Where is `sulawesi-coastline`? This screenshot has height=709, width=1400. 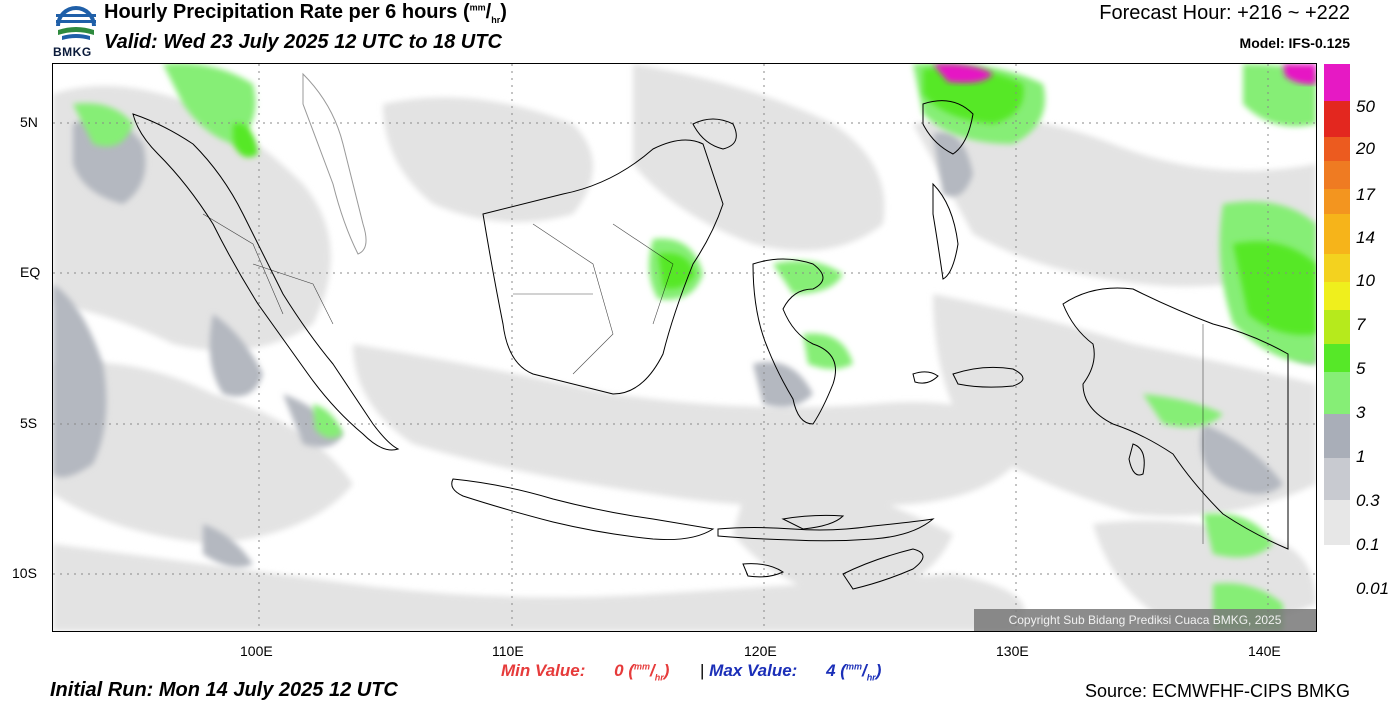
sulawesi-coastline is located at coordinates (794, 341).